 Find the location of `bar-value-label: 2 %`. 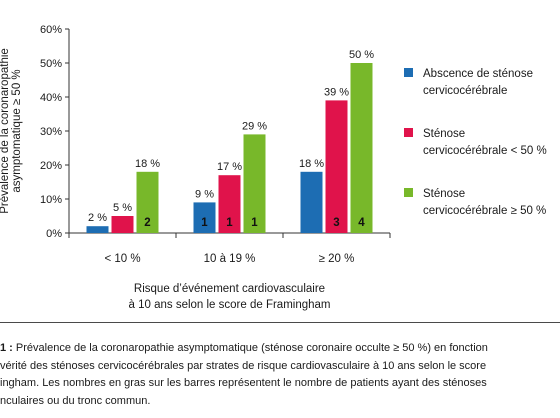

bar-value-label: 2 % is located at coordinates (97, 218).